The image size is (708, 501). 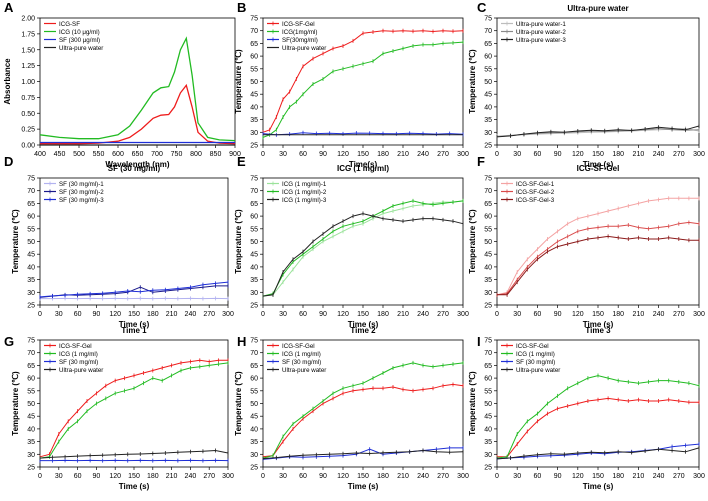 I want to click on x-tick-label: 550, so click(x=99, y=154).